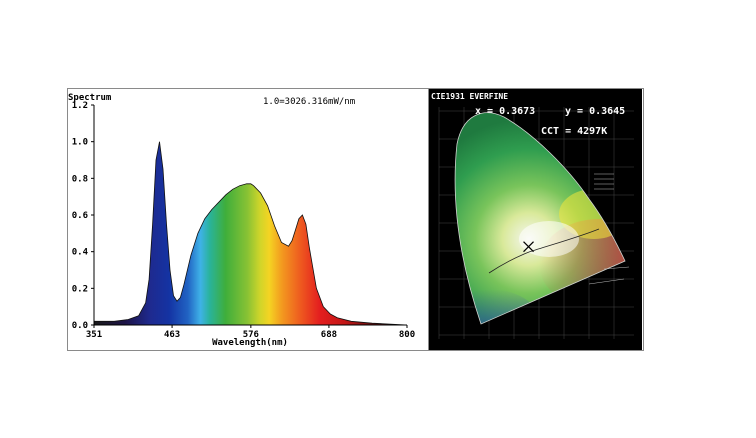 The height and width of the screenshot is (438, 756). I want to click on cie-y-readout: y = 0.3645, so click(595, 111).